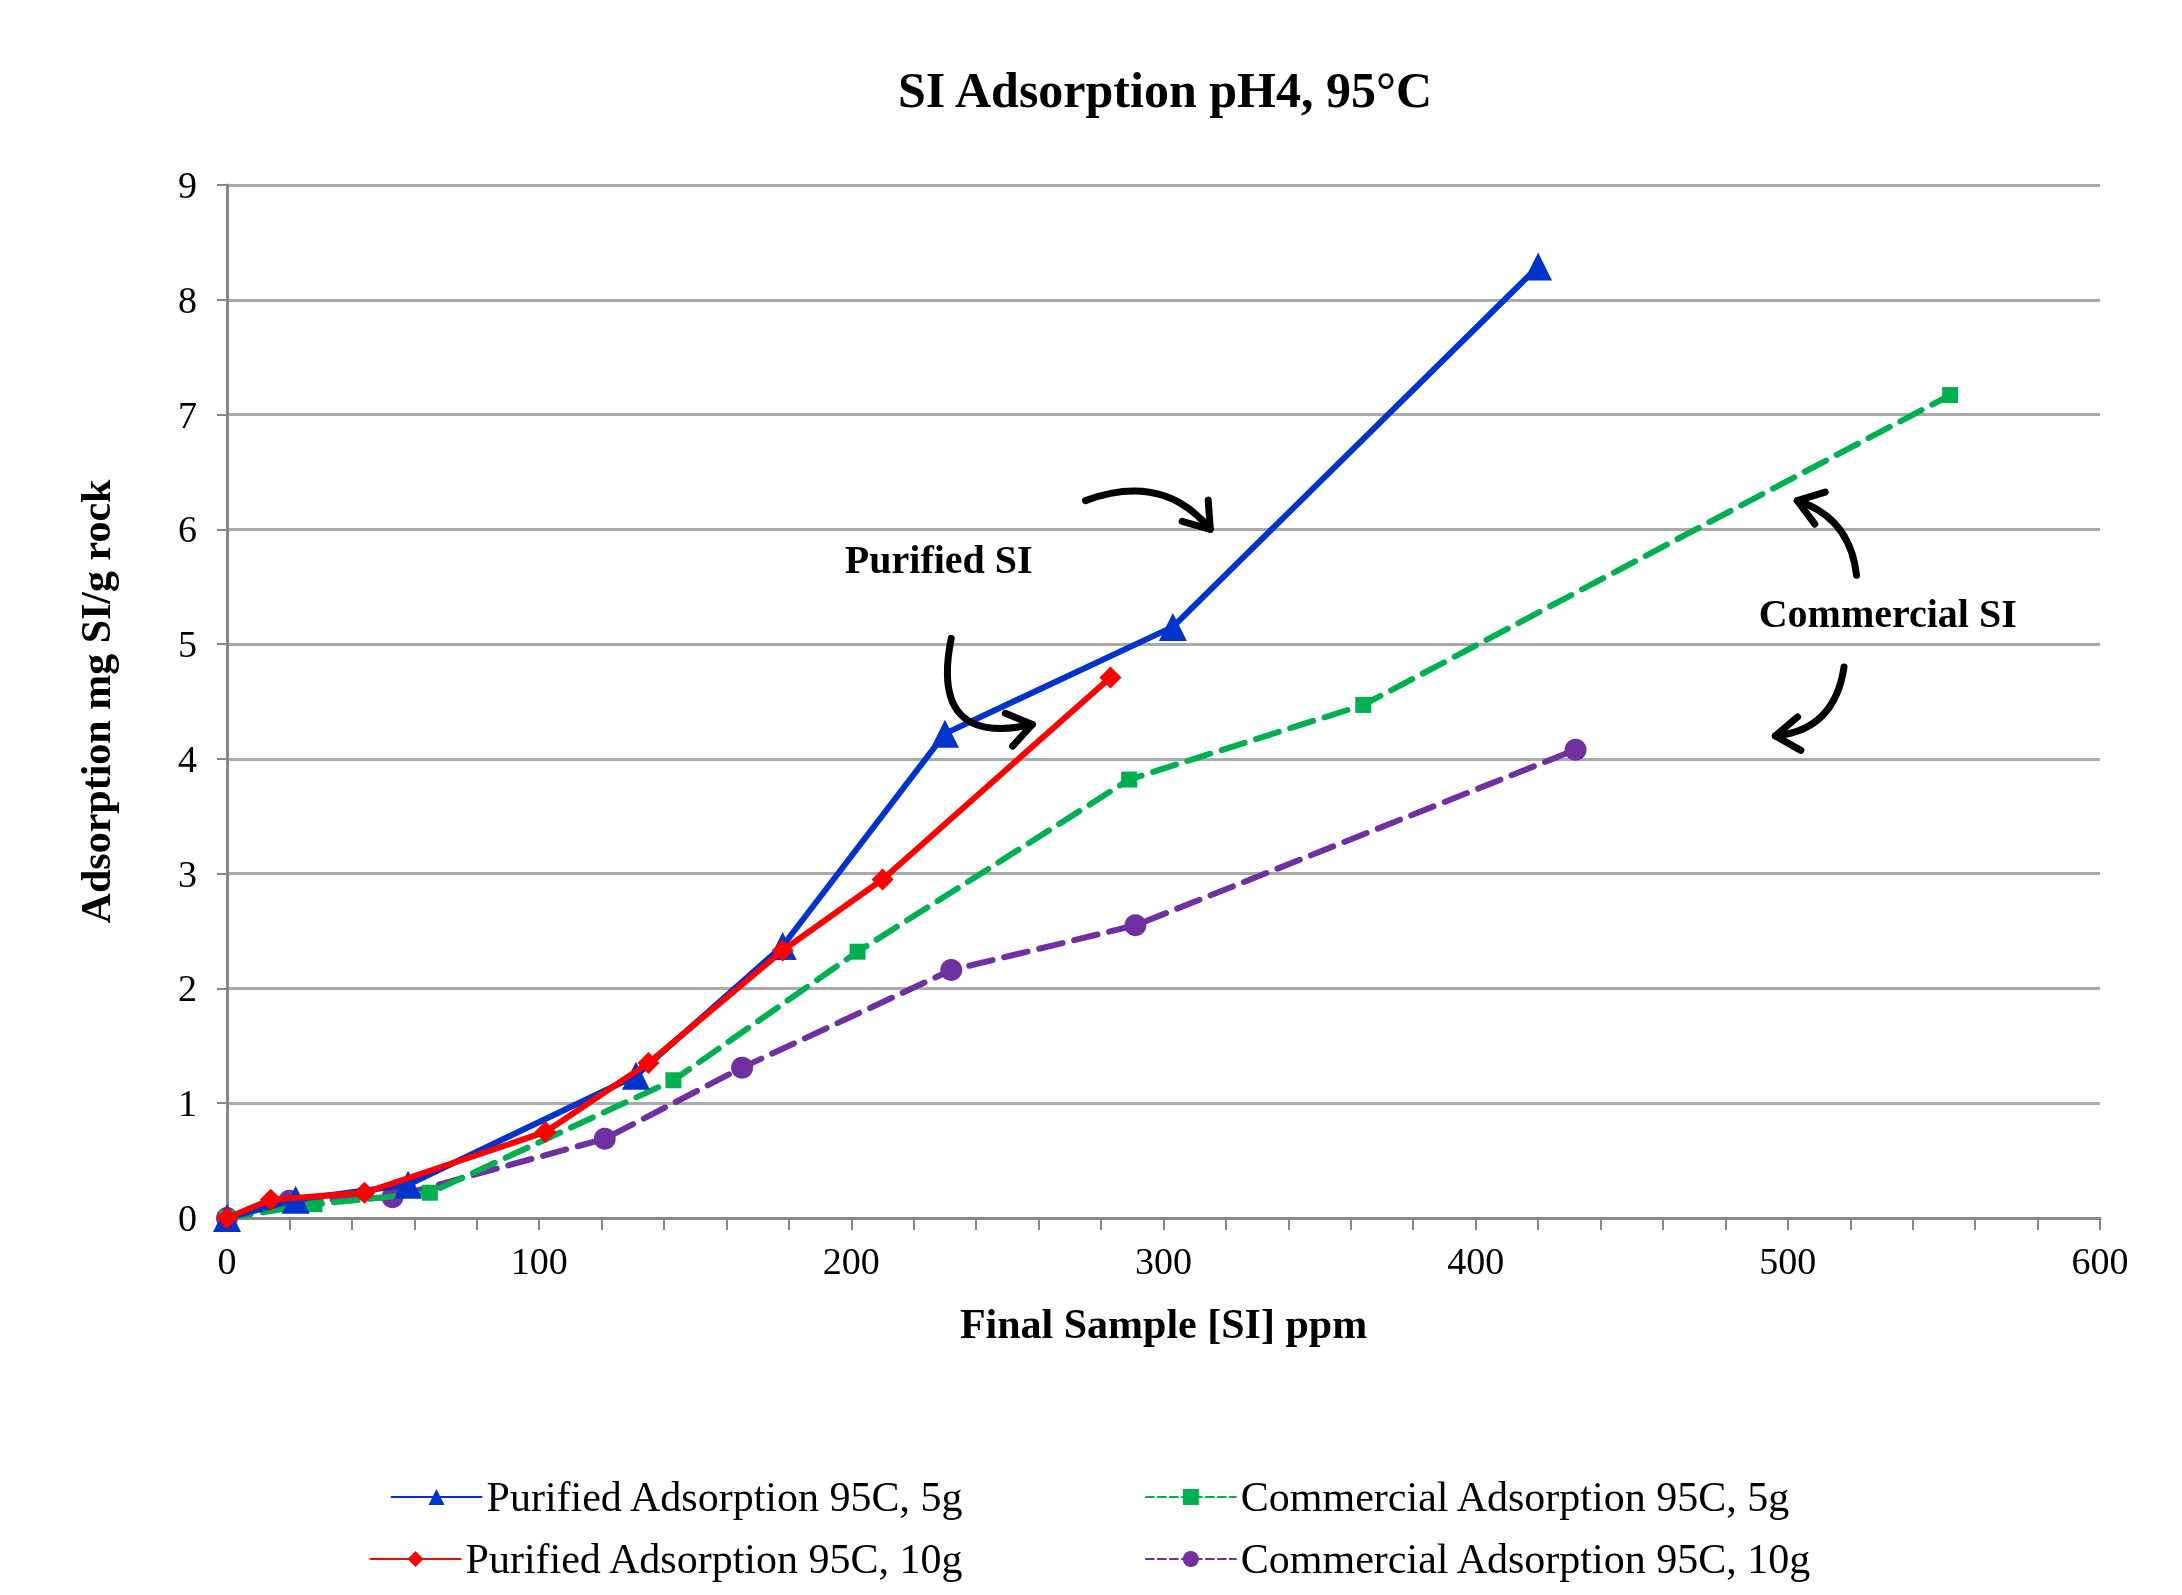 Image resolution: width=2182 pixels, height=1595 pixels. I want to click on annotation: Commercial SI, so click(1887, 613).